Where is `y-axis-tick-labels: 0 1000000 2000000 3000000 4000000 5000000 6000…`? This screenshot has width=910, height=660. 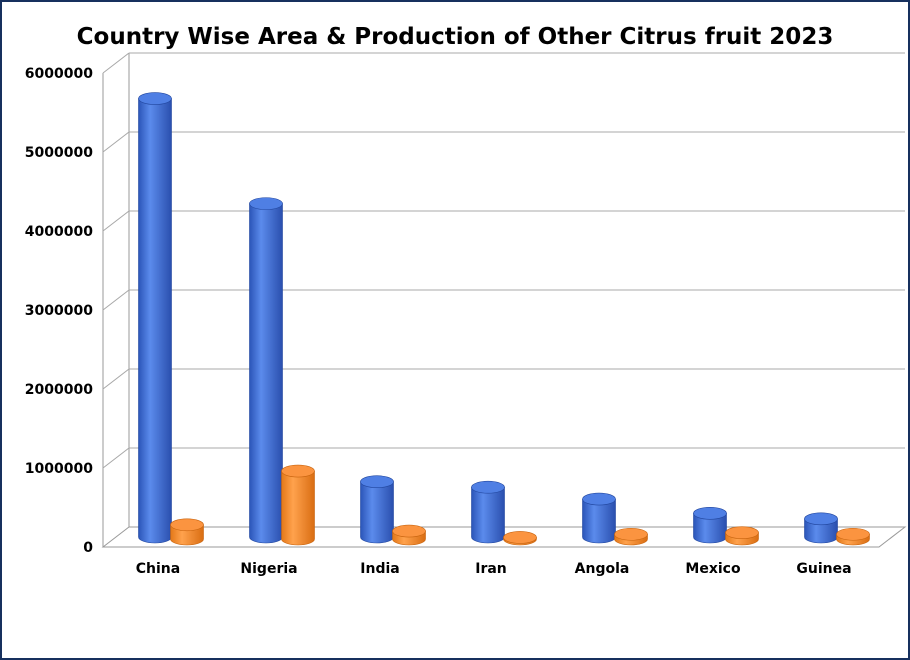
y-axis-tick-labels: 0 1000000 2000000 3000000 4000000 5000000 6000… is located at coordinates (59, 311).